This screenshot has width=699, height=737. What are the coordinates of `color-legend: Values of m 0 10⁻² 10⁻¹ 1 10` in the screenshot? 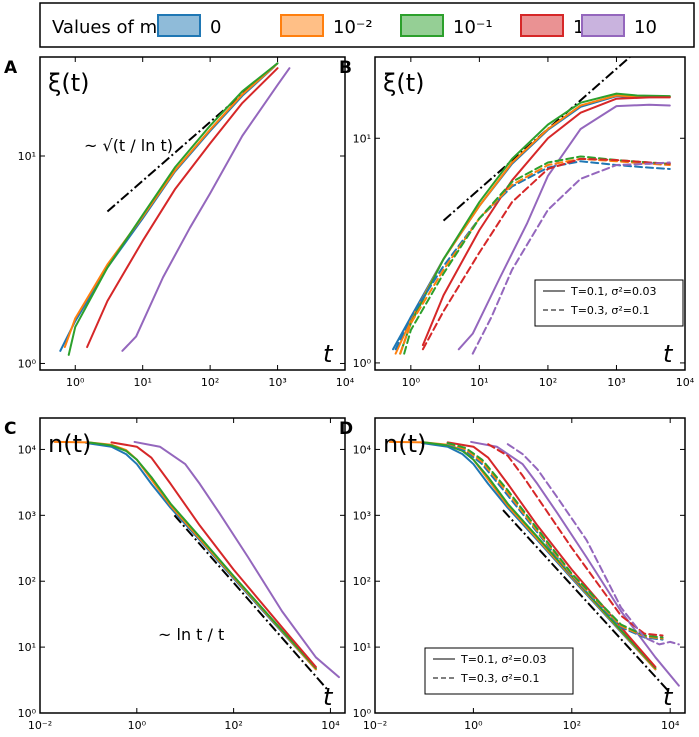 It's located at (367, 25).